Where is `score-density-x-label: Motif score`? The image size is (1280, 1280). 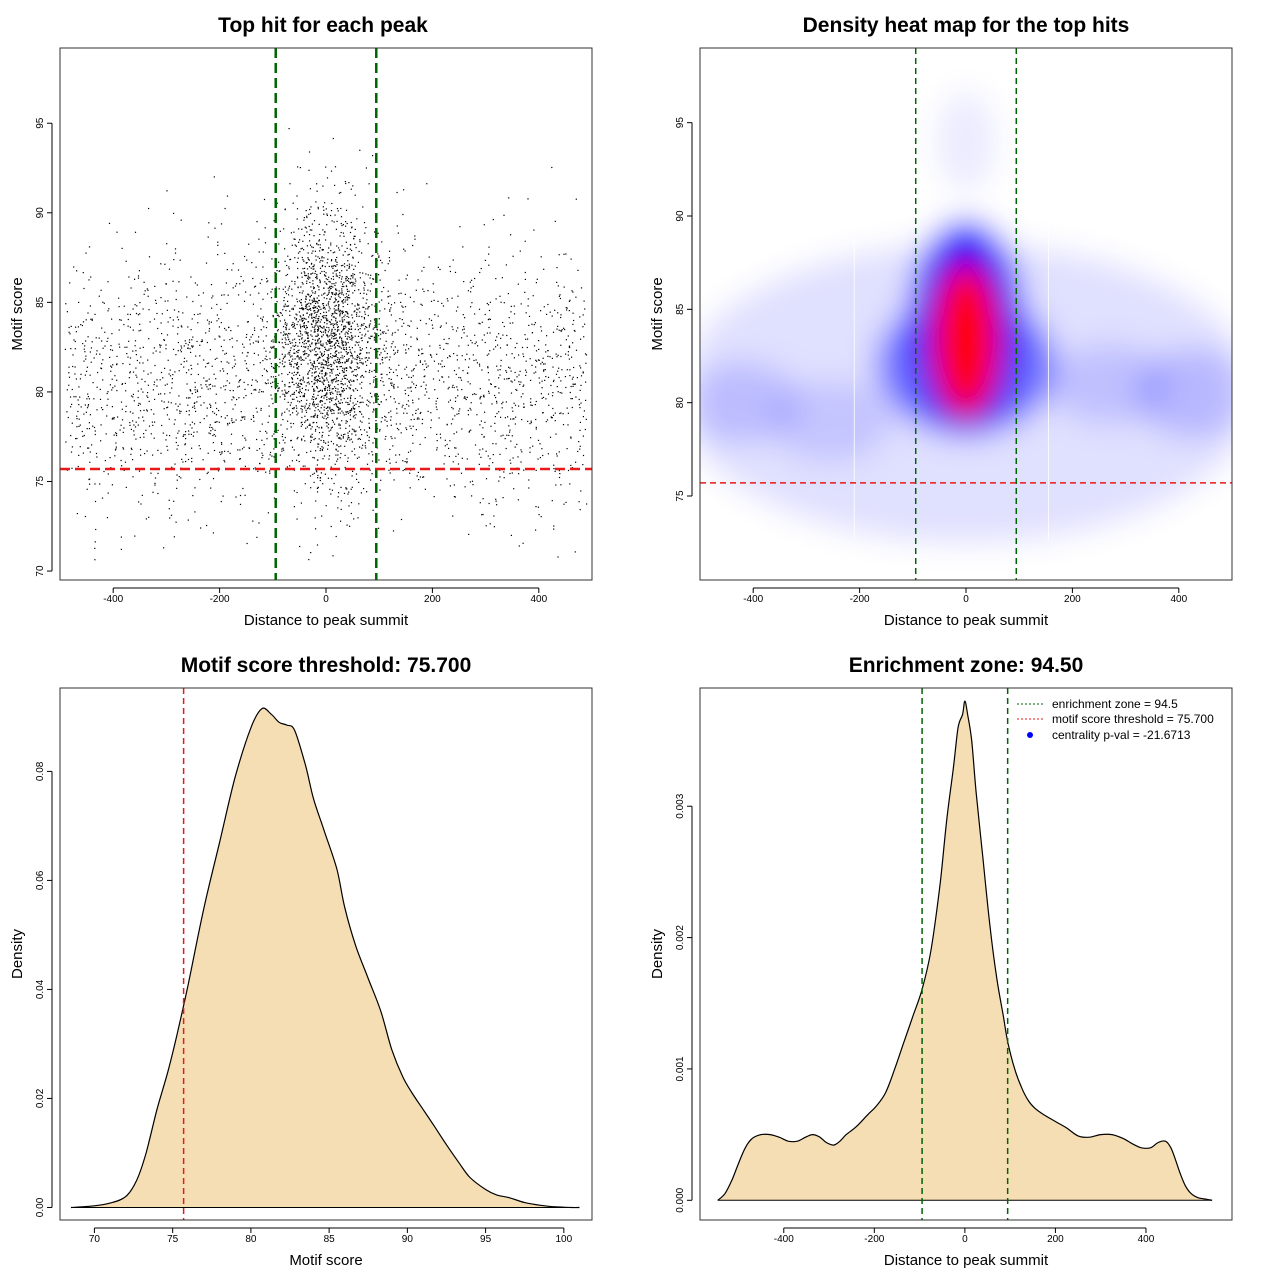 score-density-x-label: Motif score is located at coordinates (325, 1260).